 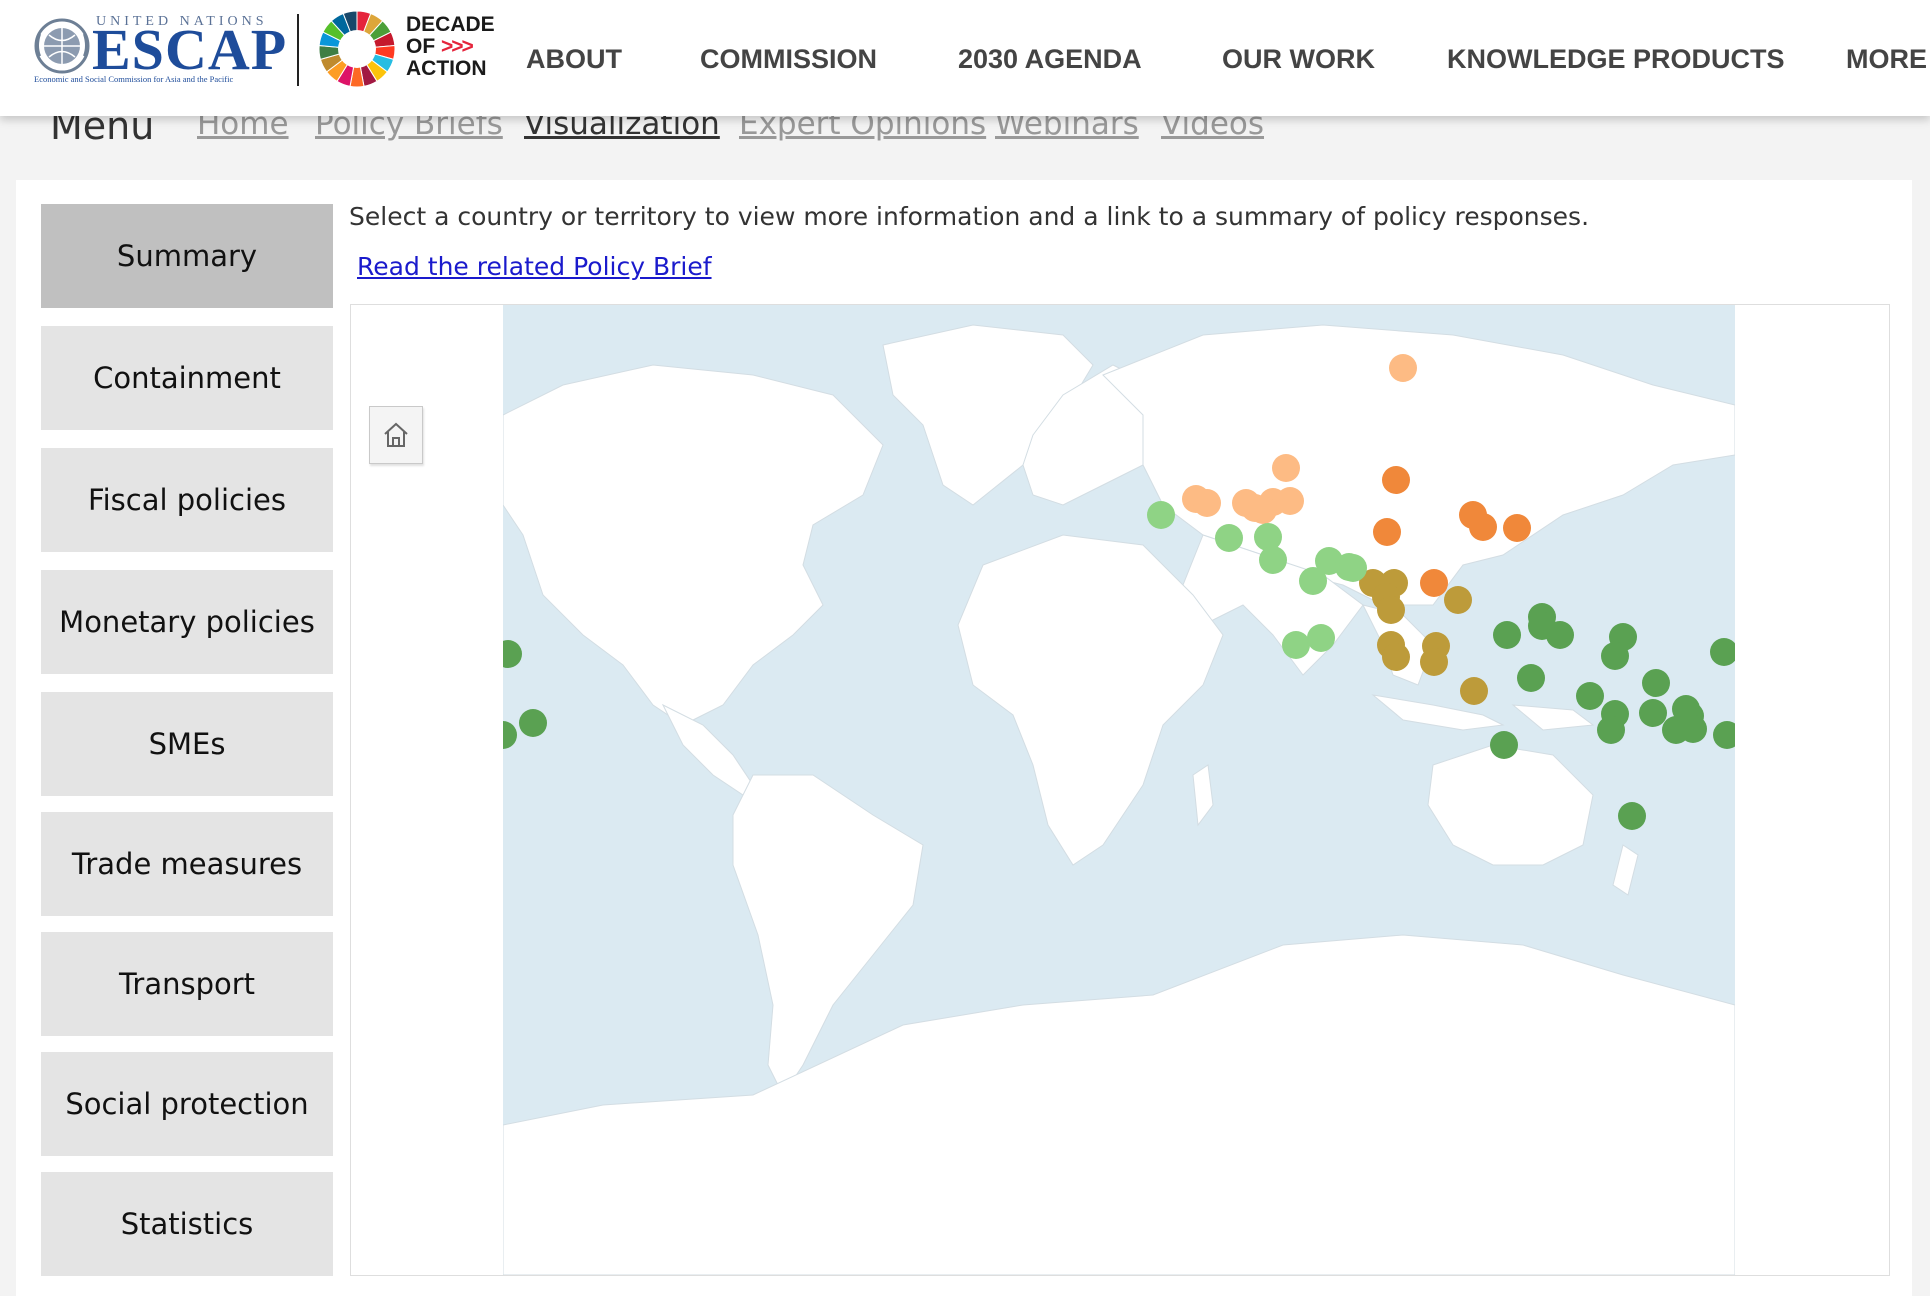 What do you see at coordinates (62, 46) in the screenshot?
I see `un-emblem-icon` at bounding box center [62, 46].